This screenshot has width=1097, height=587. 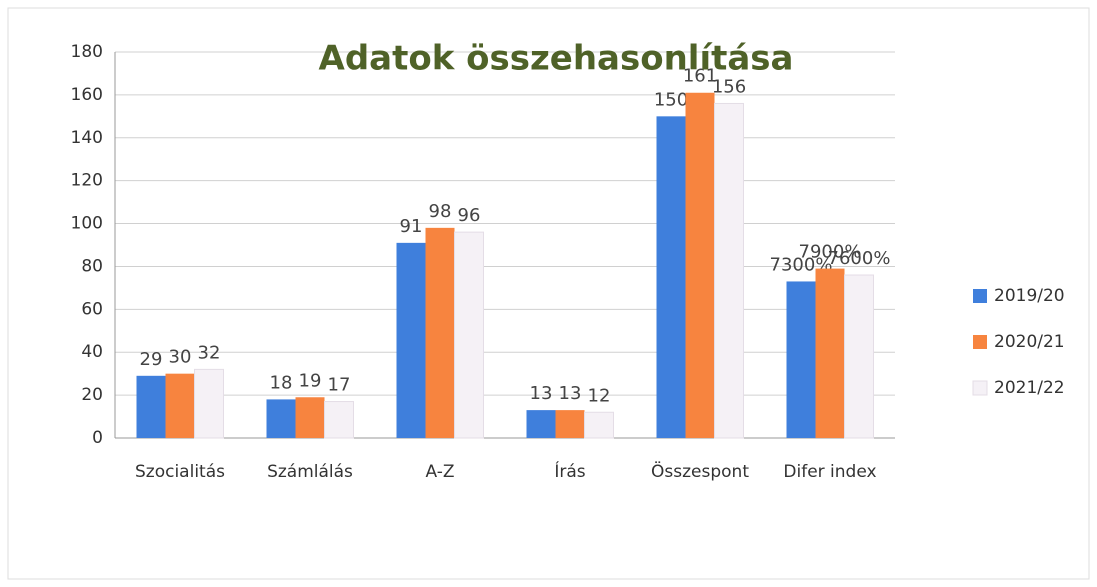 What do you see at coordinates (729, 86) in the screenshot?
I see `data-label: 156` at bounding box center [729, 86].